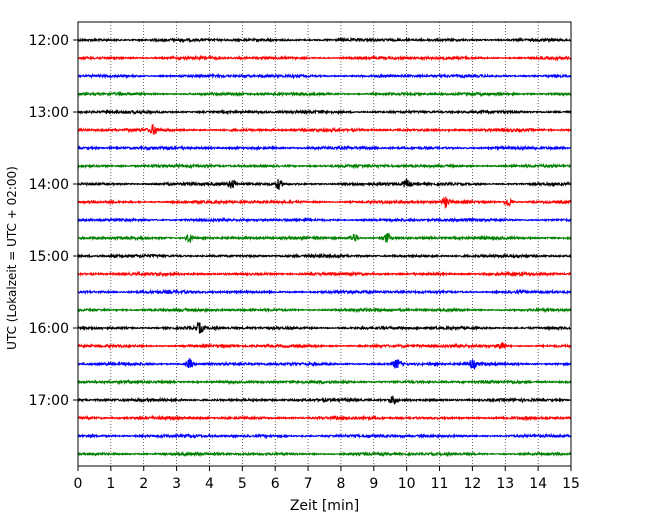 This screenshot has height=520, width=650. What do you see at coordinates (49, 185) in the screenshot?
I see `y-tick-label: 14:00` at bounding box center [49, 185].